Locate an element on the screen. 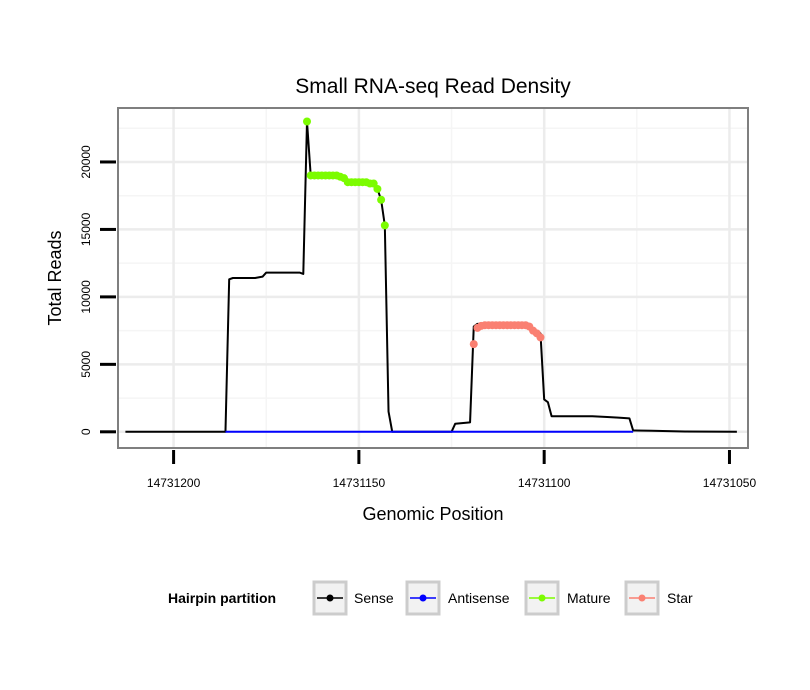 The height and width of the screenshot is (690, 810). legend-label-sense: Sense is located at coordinates (374, 598).